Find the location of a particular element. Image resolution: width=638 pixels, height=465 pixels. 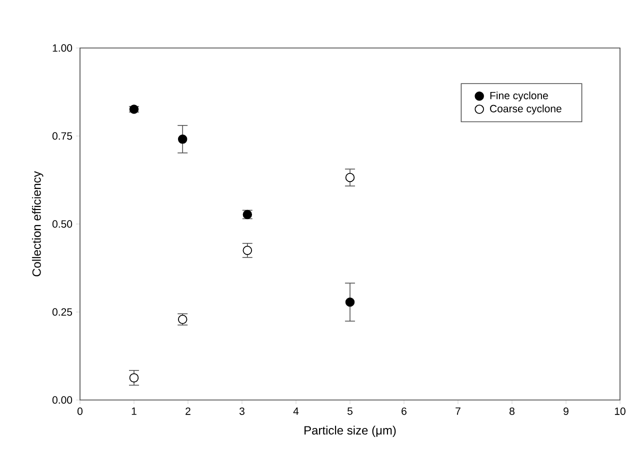

y-tick-label: 1.00 is located at coordinates (62, 48).